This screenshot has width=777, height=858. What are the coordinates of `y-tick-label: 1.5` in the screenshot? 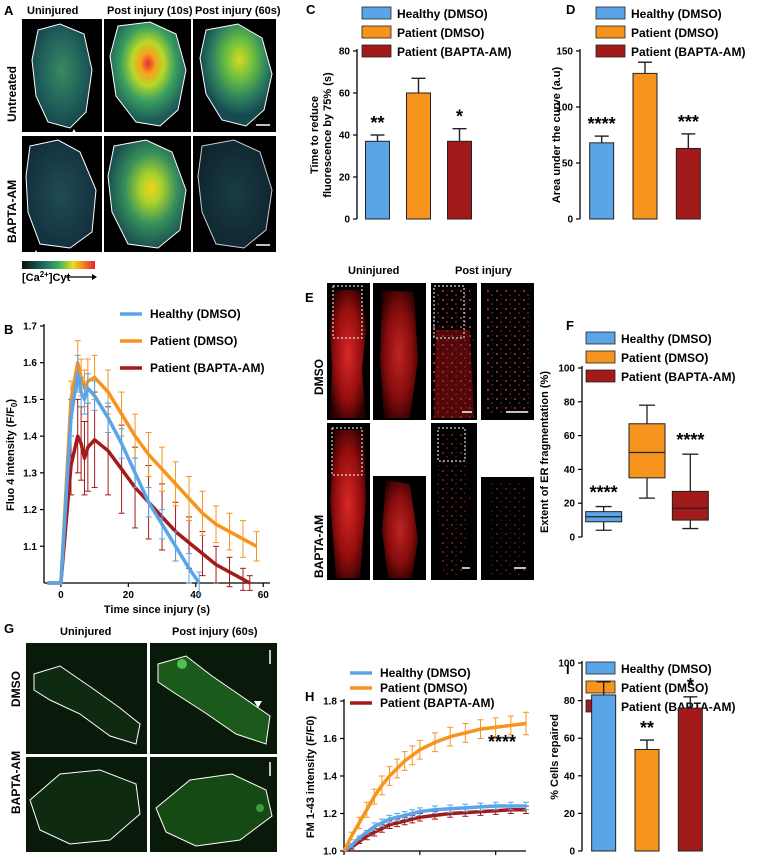 It's located at (30, 400).